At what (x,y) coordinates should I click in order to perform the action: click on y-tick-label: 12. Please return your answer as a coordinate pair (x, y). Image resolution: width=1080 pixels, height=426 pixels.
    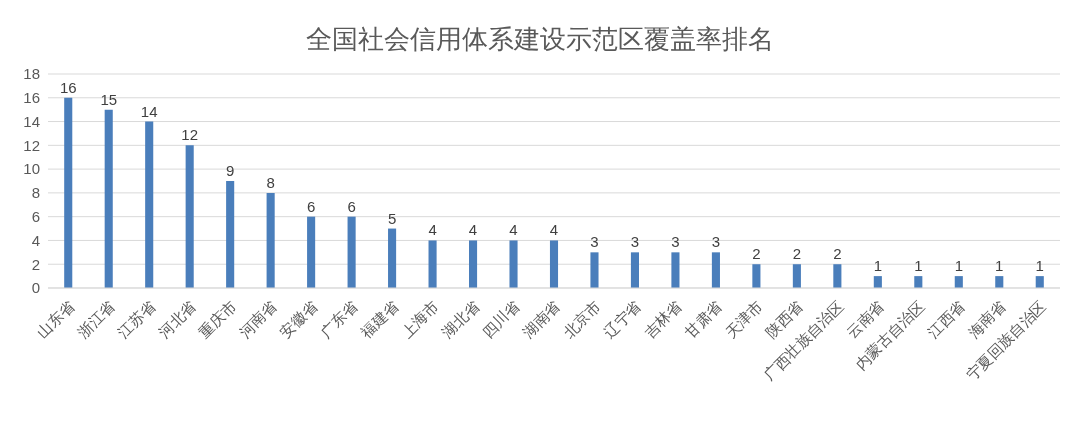
    Looking at the image, I should click on (31, 145).